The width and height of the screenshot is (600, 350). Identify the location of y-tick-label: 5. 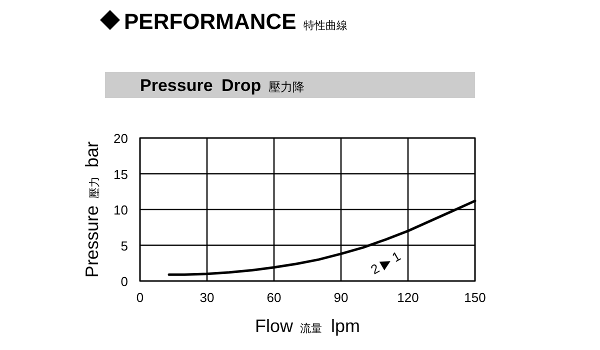
(124, 246).